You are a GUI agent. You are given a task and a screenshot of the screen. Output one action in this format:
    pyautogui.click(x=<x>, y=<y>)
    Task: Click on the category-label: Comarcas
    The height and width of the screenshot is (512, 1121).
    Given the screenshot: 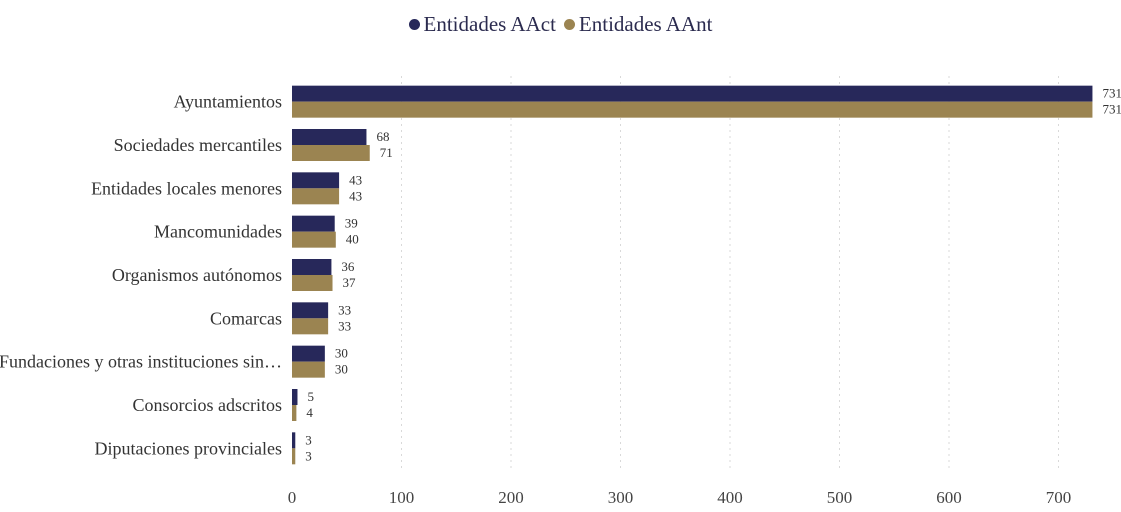 What is the action you would take?
    pyautogui.click(x=246, y=318)
    